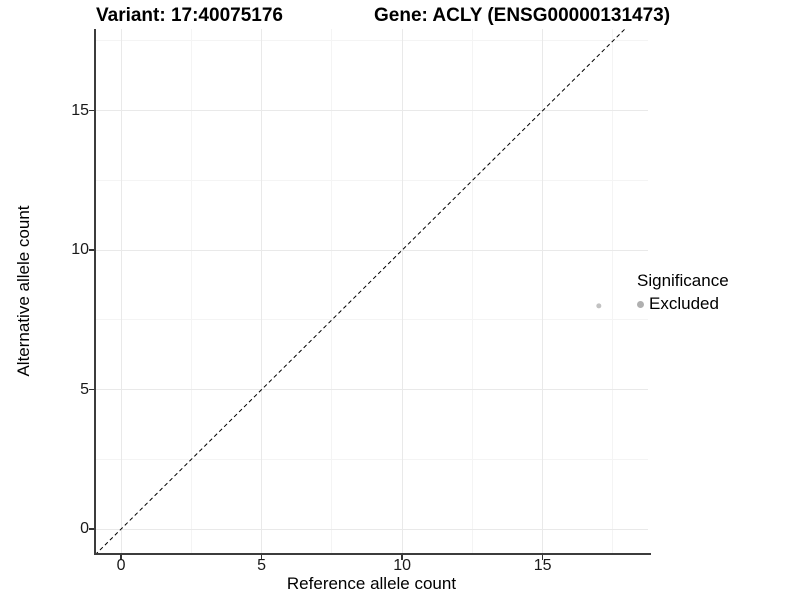 The height and width of the screenshot is (600, 800). What do you see at coordinates (80, 250) in the screenshot?
I see `y-tick-label: 10` at bounding box center [80, 250].